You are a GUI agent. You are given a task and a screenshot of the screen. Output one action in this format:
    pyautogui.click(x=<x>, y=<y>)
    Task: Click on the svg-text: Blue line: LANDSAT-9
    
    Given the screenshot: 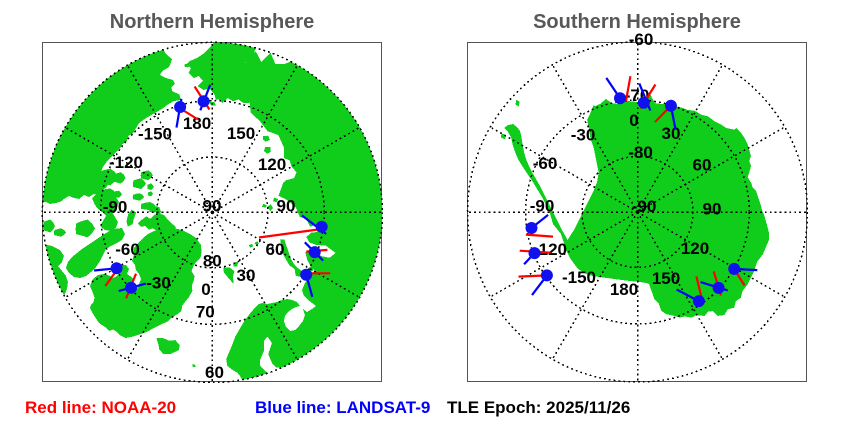 What is the action you would take?
    pyautogui.click(x=342, y=407)
    